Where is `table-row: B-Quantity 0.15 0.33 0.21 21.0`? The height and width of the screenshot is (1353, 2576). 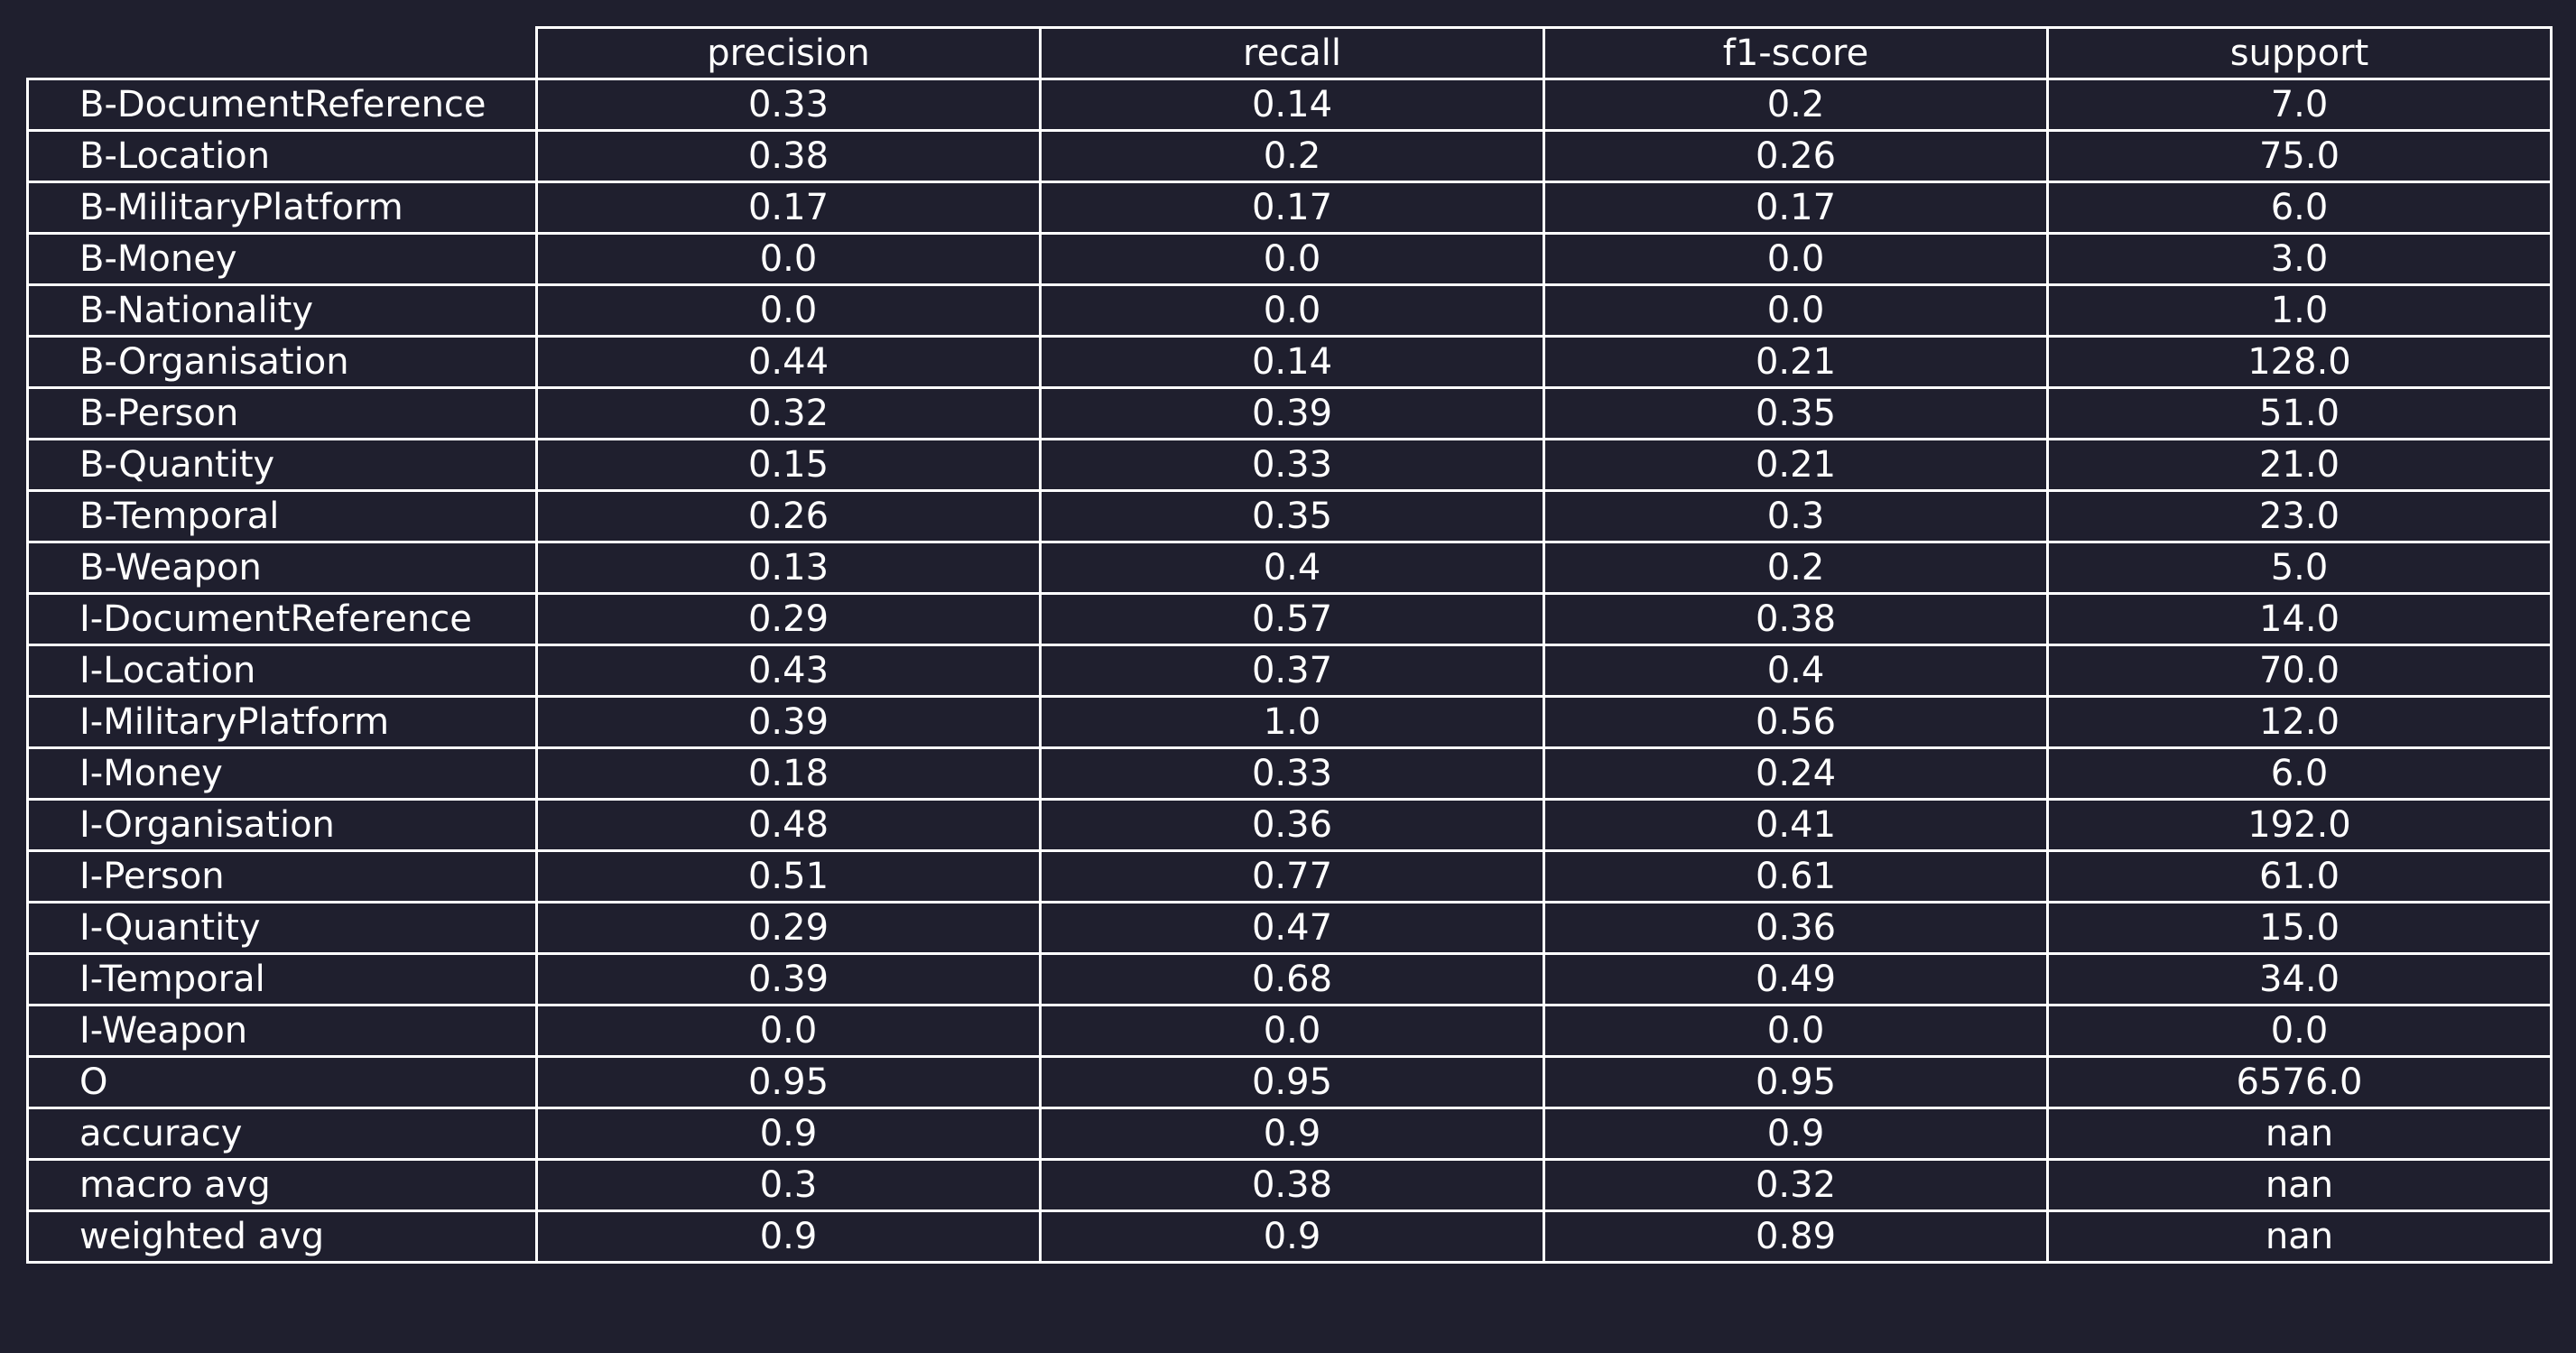
table-row: B-Quantity 0.15 0.33 0.21 21.0 is located at coordinates (1289, 465).